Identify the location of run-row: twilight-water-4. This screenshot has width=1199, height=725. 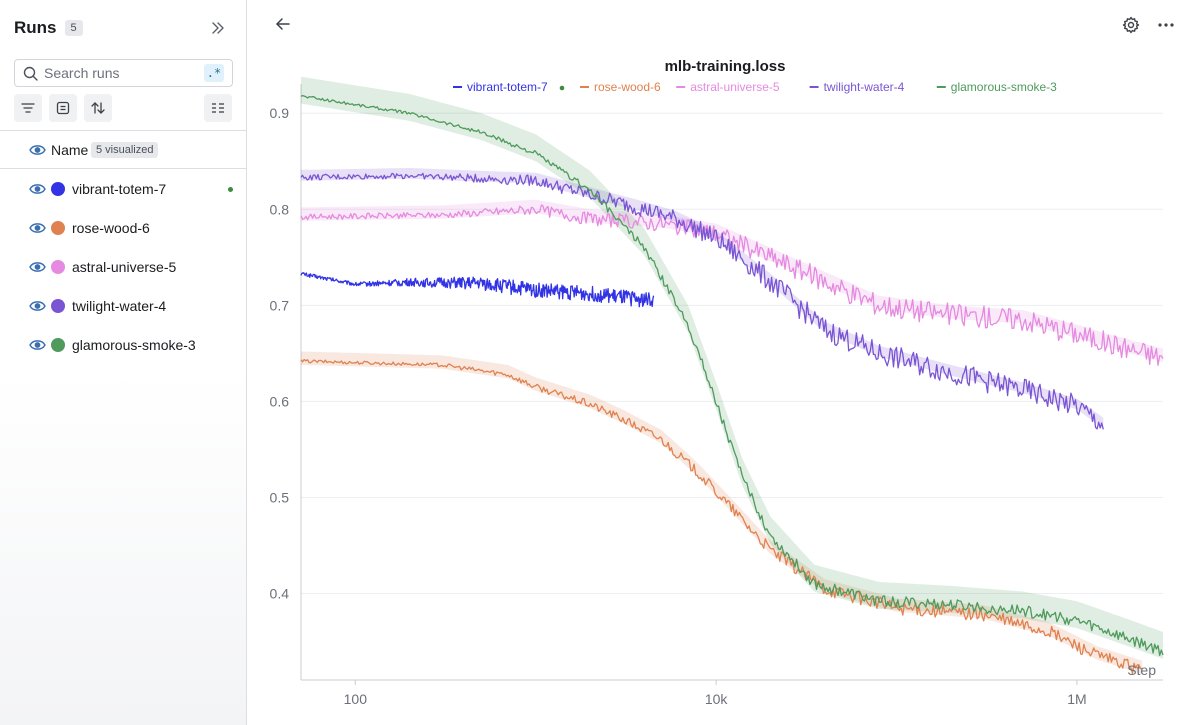
(123, 306).